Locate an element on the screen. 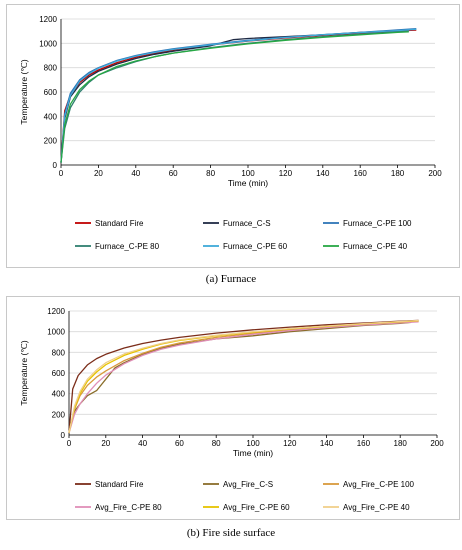 The image size is (462, 550). caption-fire-side-surface: (b) Fire side surface is located at coordinates (231, 533).